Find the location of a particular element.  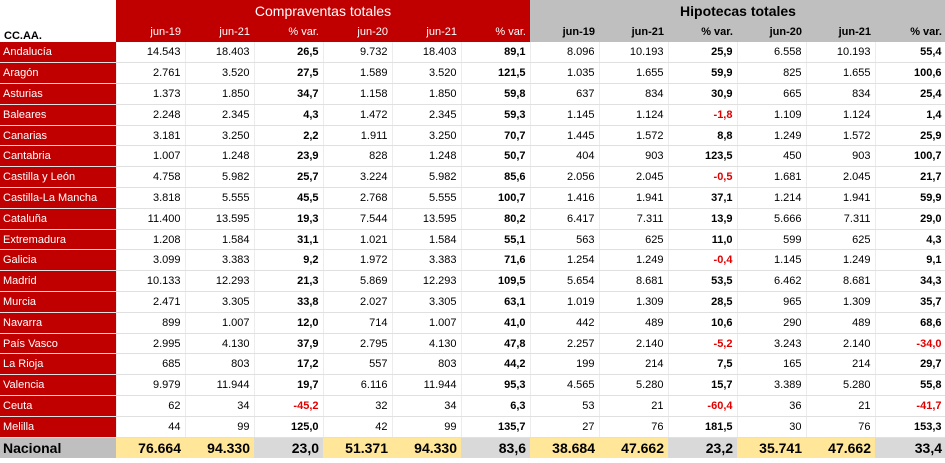

total-cell: 23,0 is located at coordinates (288, 448).